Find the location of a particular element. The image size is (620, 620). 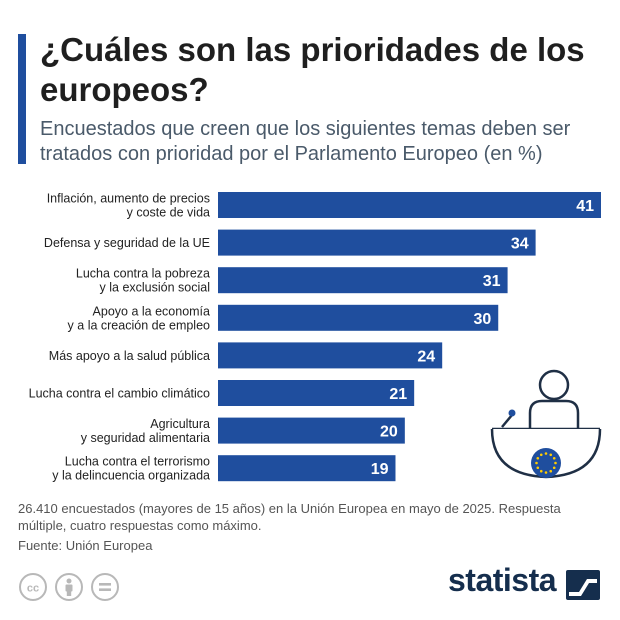

category-label: Lucha contra el cambio climático is located at coordinates (119, 394).